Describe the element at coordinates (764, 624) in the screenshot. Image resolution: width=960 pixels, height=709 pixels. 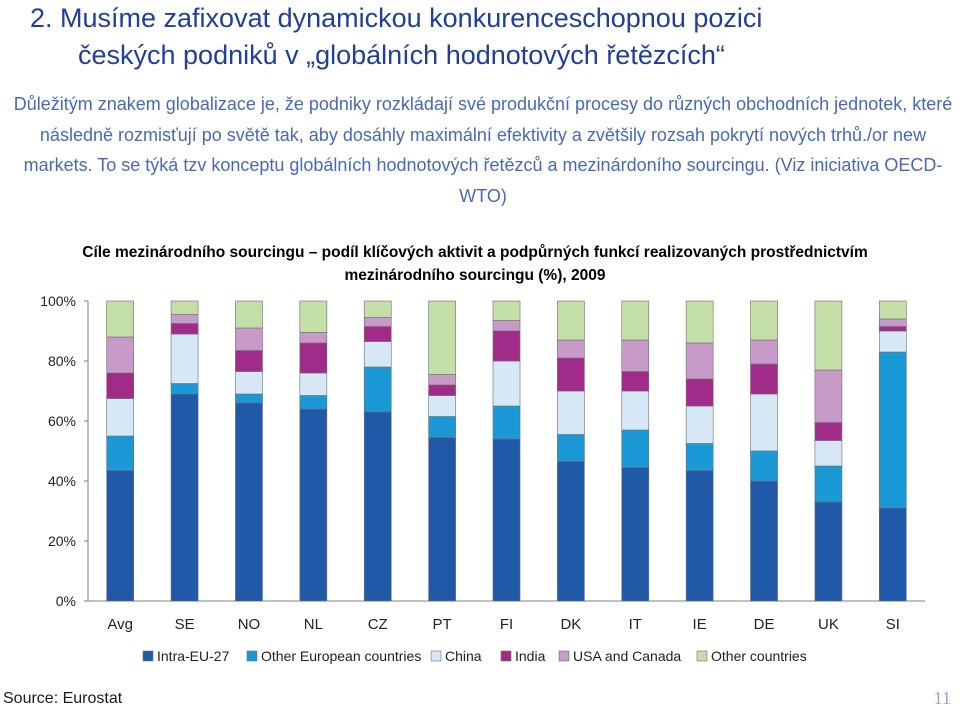
I see `x-tick-label: DE` at that location.